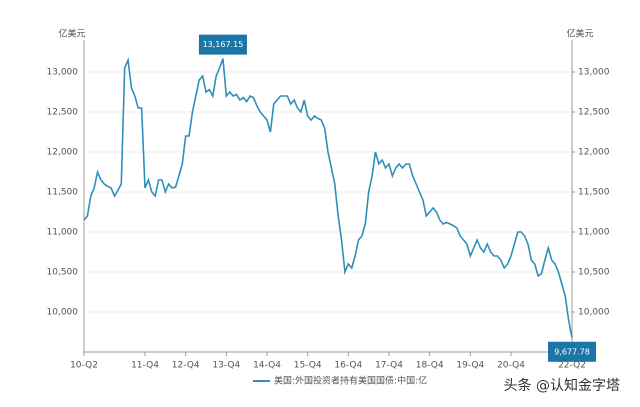 This screenshot has width=640, height=407. Describe the element at coordinates (572, 366) in the screenshot. I see `x-tick-label: 22-Q2` at that location.